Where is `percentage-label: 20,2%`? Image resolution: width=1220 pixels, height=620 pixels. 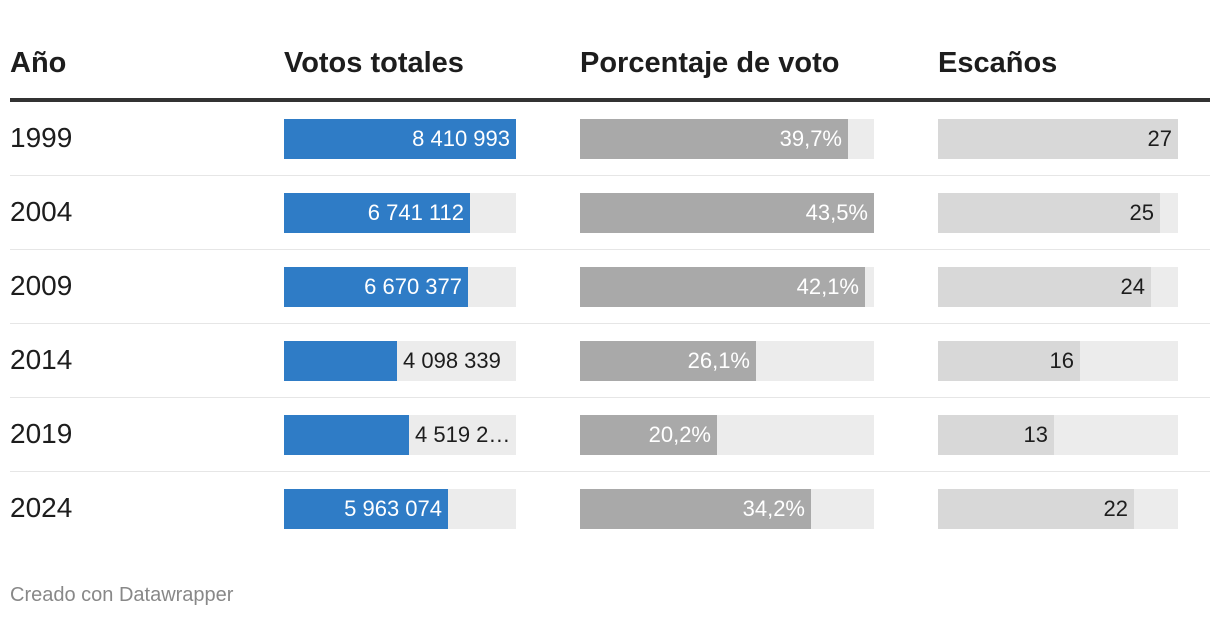
percentage-label: 20,2% is located at coordinates (679, 434).